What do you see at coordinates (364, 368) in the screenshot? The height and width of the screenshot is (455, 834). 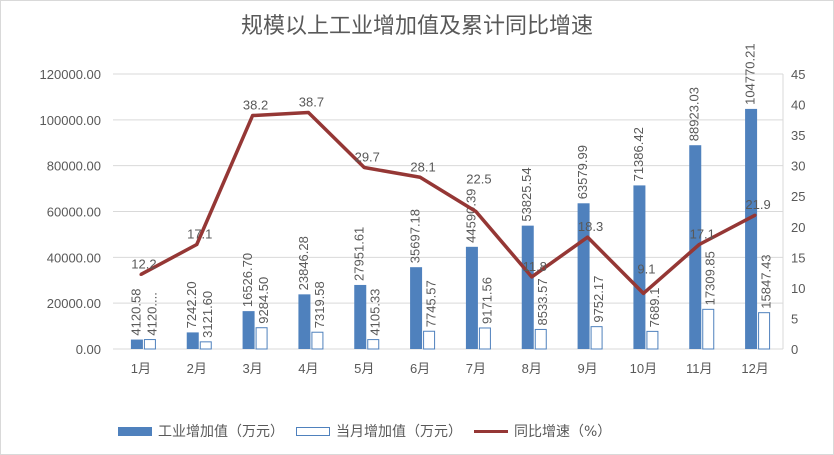 I see `x-tick-label: 5月` at bounding box center [364, 368].